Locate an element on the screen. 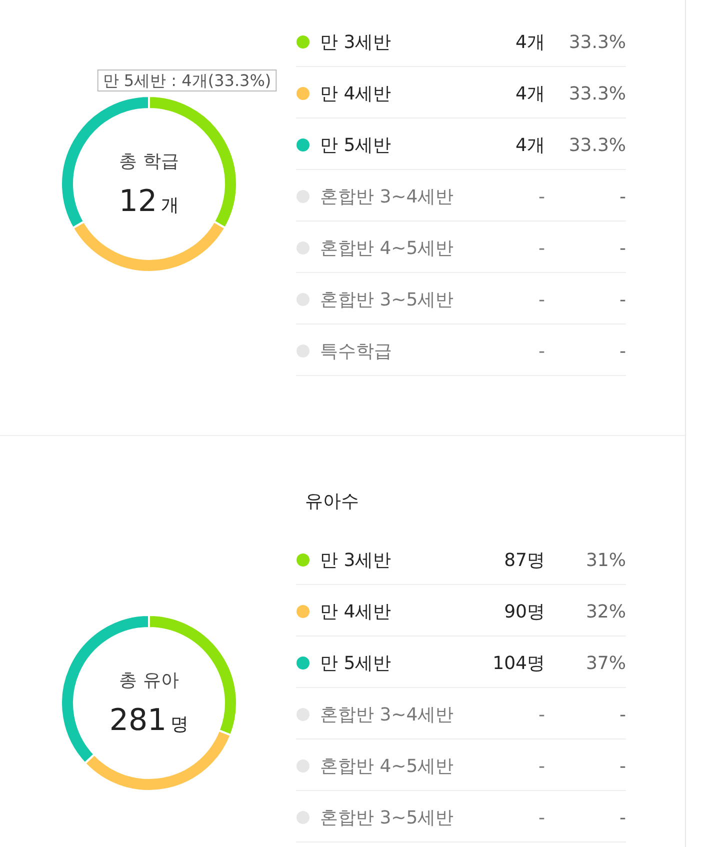 The image size is (708, 847). data-label: 90명 is located at coordinates (524, 612).